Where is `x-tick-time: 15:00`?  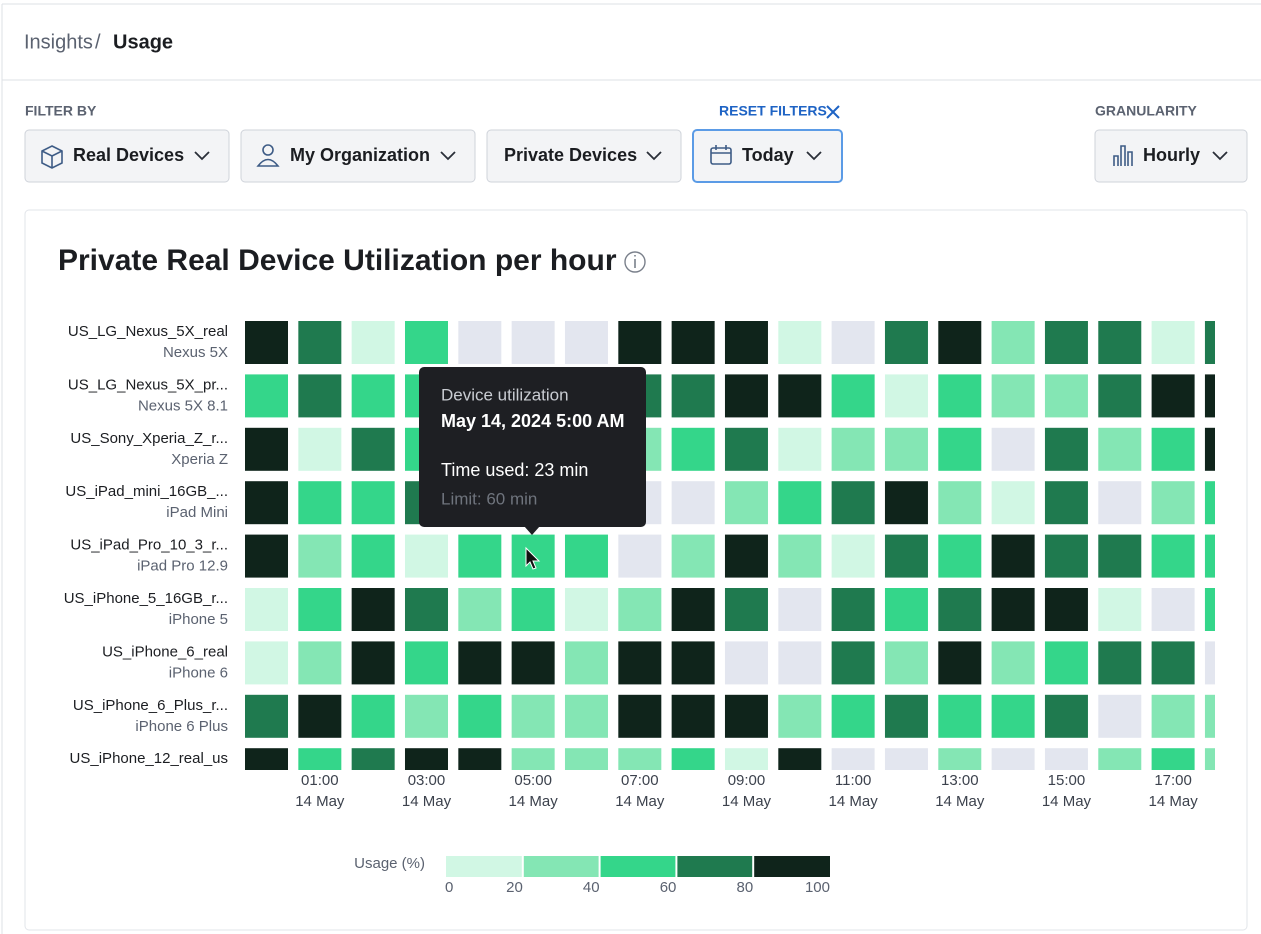 x-tick-time: 15:00 is located at coordinates (1067, 780).